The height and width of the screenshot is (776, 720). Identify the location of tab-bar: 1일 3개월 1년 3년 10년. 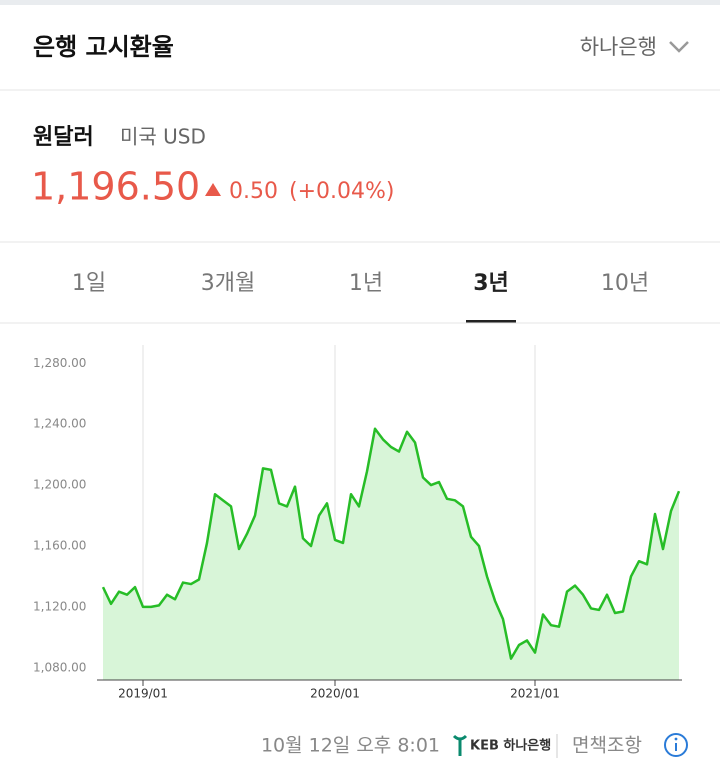
(360, 297).